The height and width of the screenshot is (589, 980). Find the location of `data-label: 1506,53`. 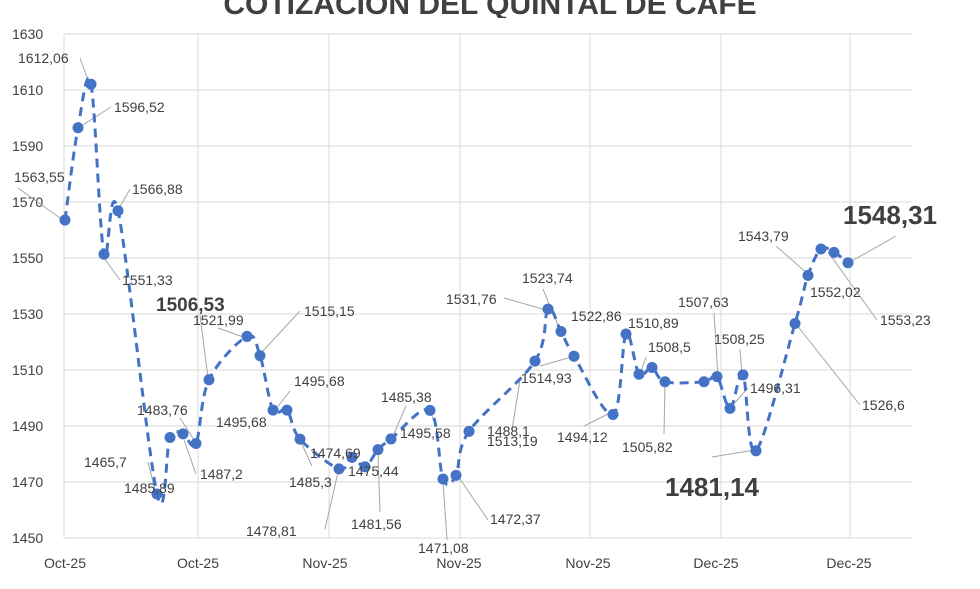

data-label: 1506,53 is located at coordinates (190, 305).